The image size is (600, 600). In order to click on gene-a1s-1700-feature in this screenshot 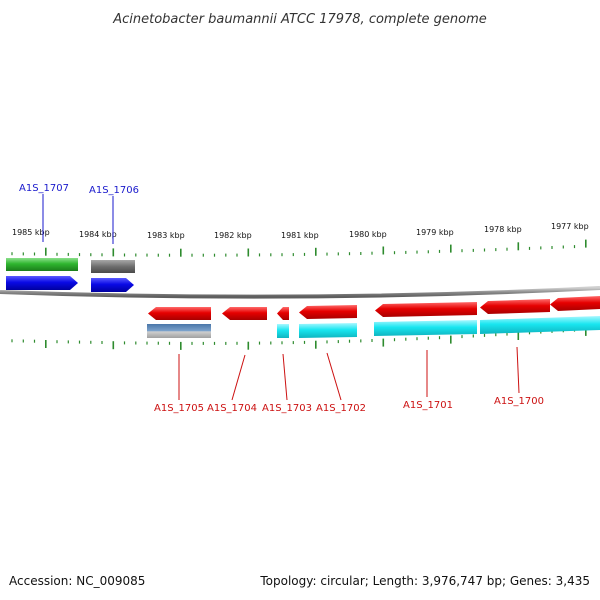, I will do `click(540, 325)`.